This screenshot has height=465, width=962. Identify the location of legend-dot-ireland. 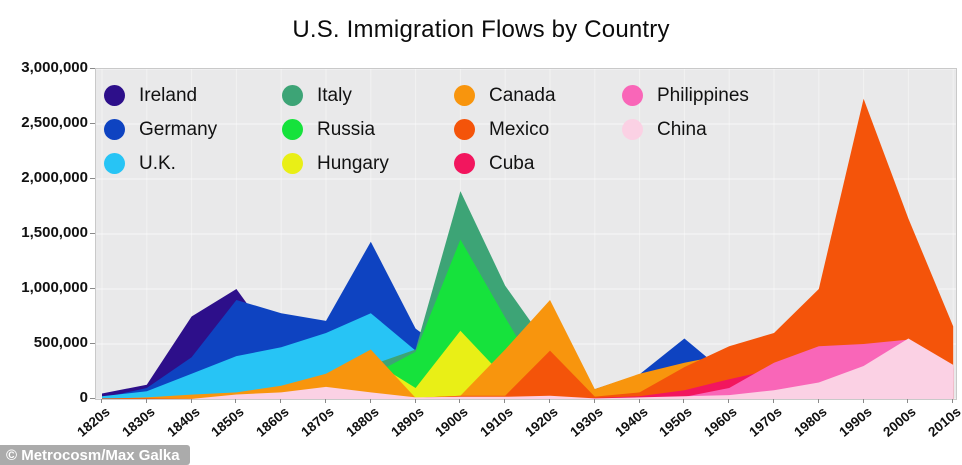
(114, 95).